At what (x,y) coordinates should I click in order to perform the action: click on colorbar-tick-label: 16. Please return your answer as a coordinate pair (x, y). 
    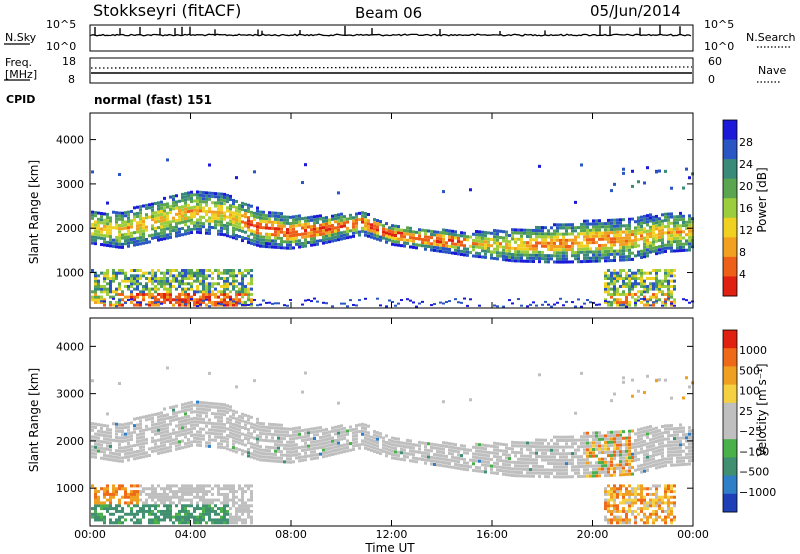
    Looking at the image, I should click on (746, 208).